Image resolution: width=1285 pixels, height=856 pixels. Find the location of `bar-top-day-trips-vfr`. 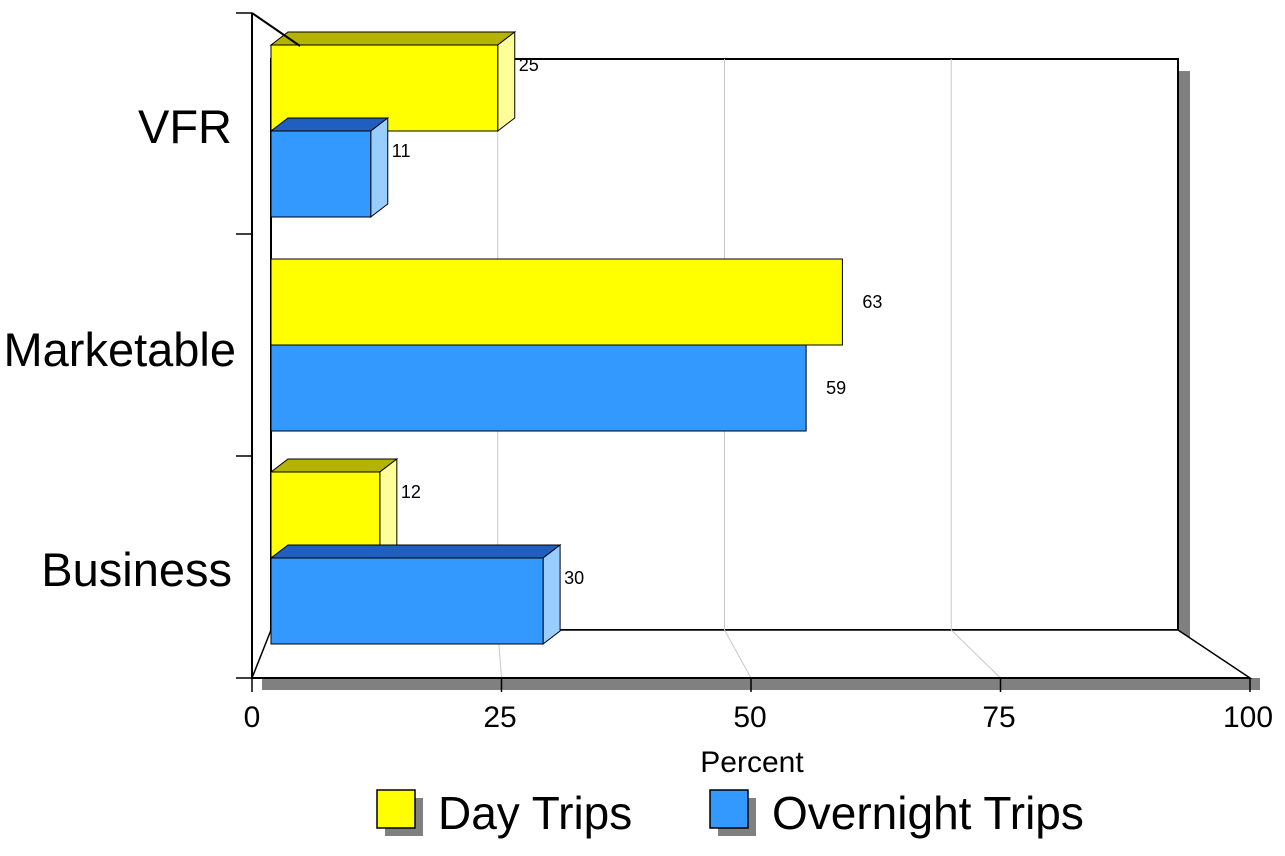

bar-top-day-trips-vfr is located at coordinates (393, 38).